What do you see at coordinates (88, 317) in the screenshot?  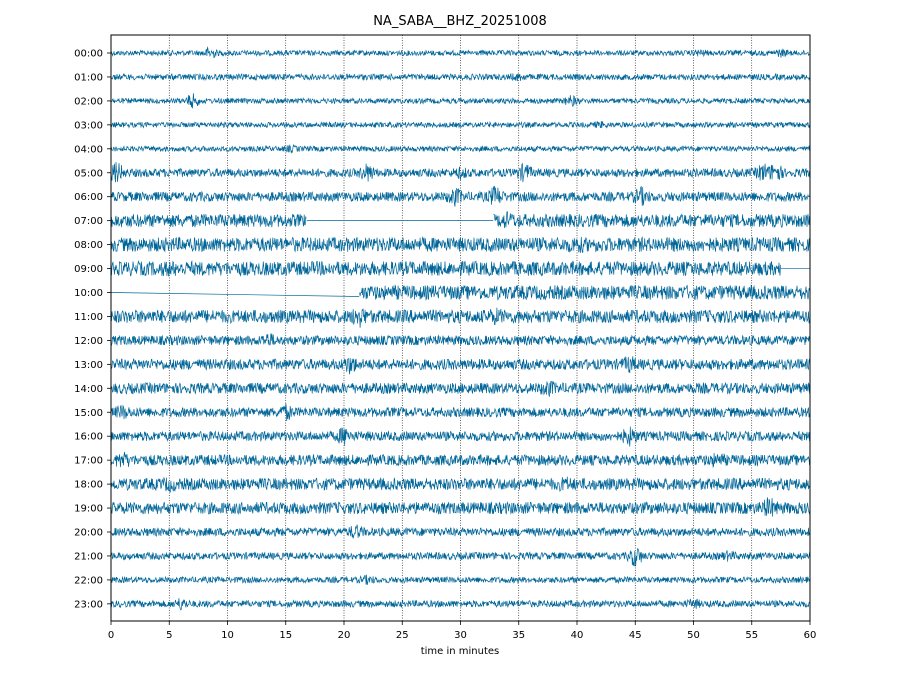 I see `y-tick-label: 11:00` at bounding box center [88, 317].